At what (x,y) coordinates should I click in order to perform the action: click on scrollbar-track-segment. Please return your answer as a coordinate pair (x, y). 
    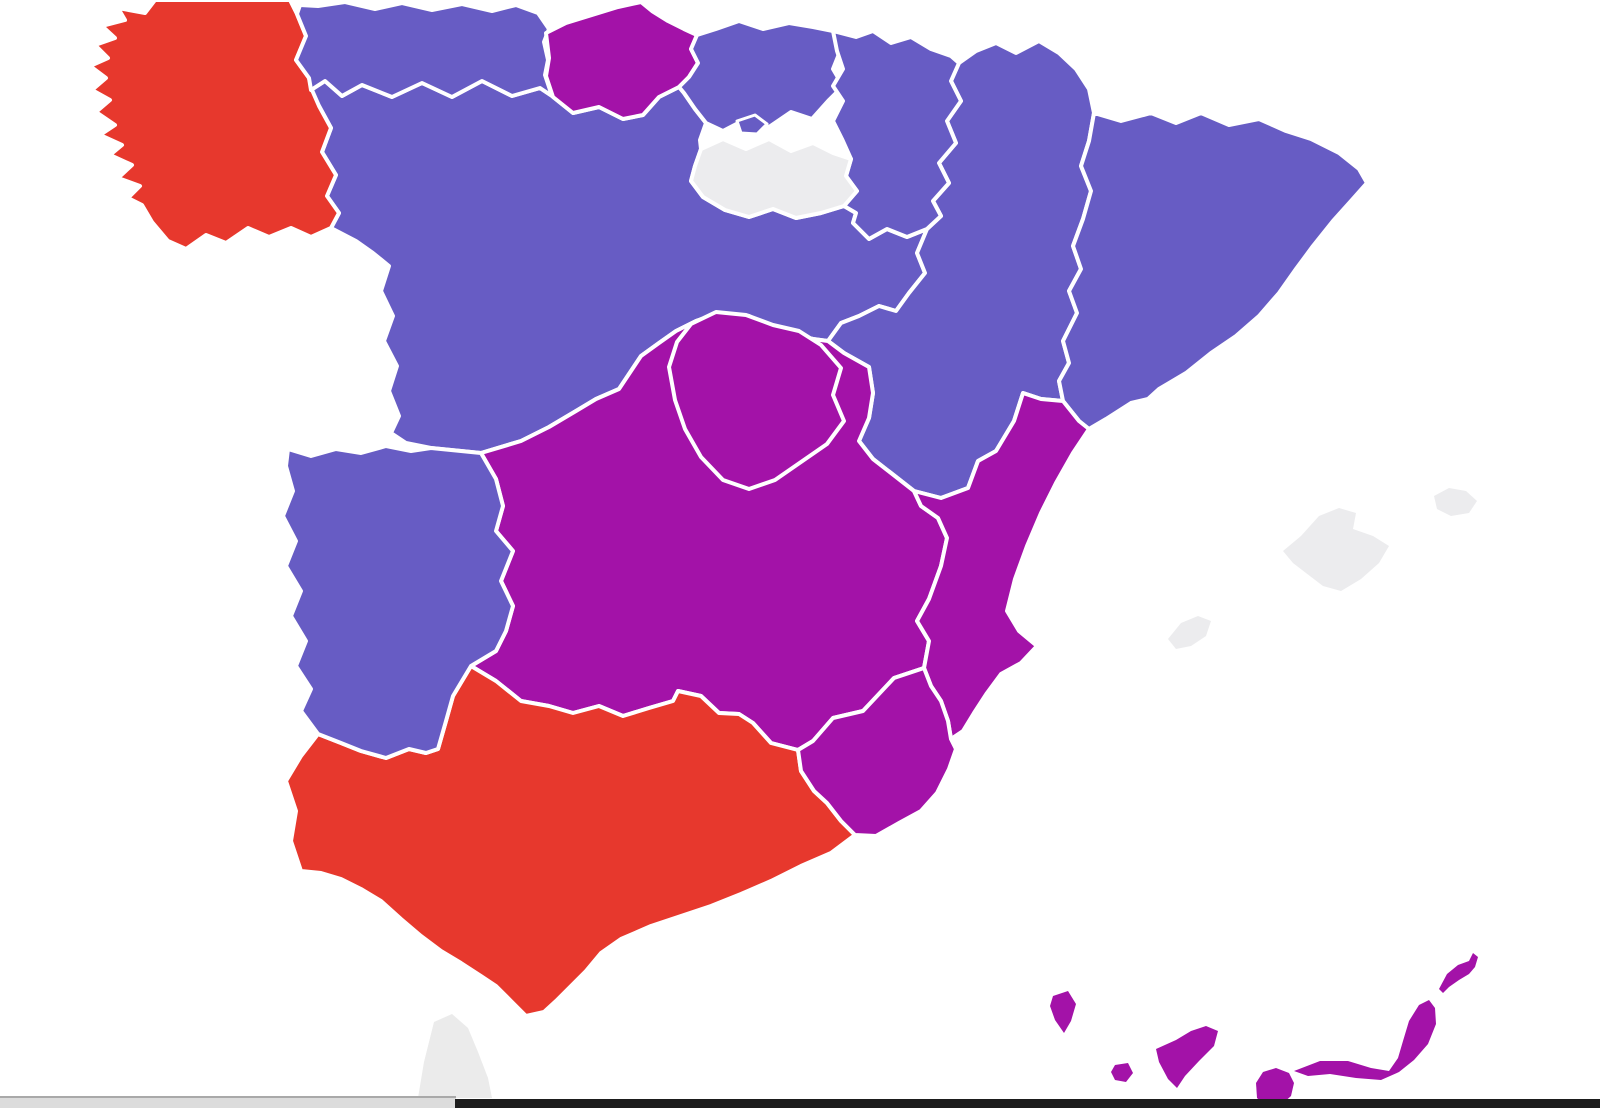
    Looking at the image, I should click on (228, 1102).